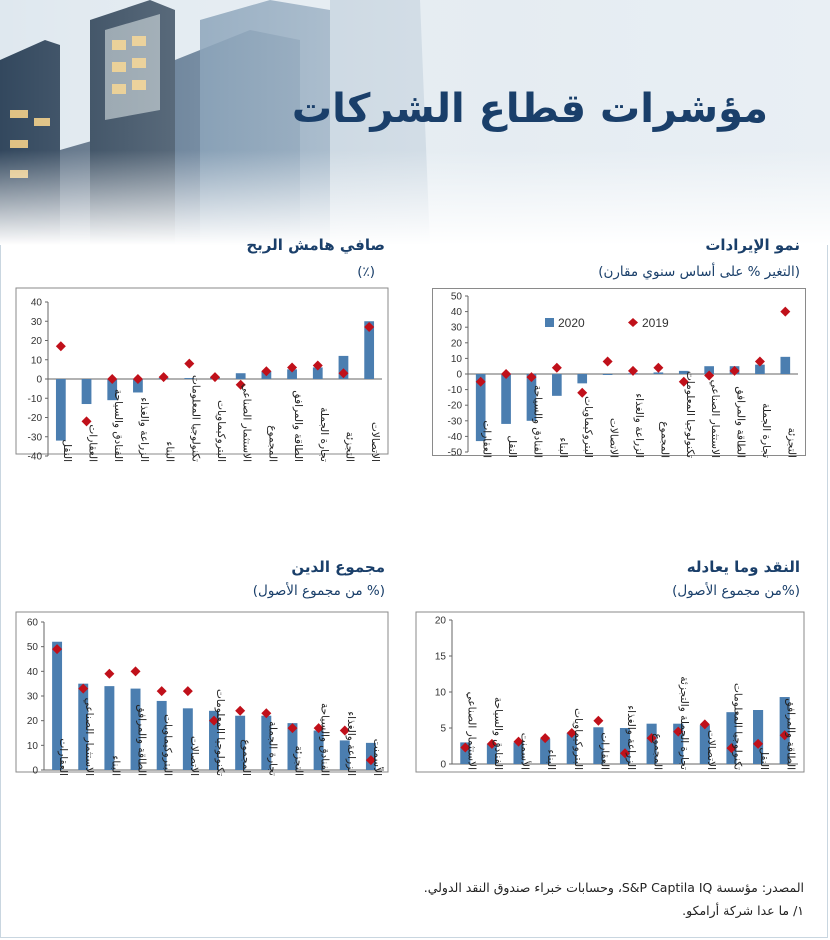  I want to click on revenue-panel-subtitle: (التغير % على أساس سنوي مقارن), so click(699, 272).